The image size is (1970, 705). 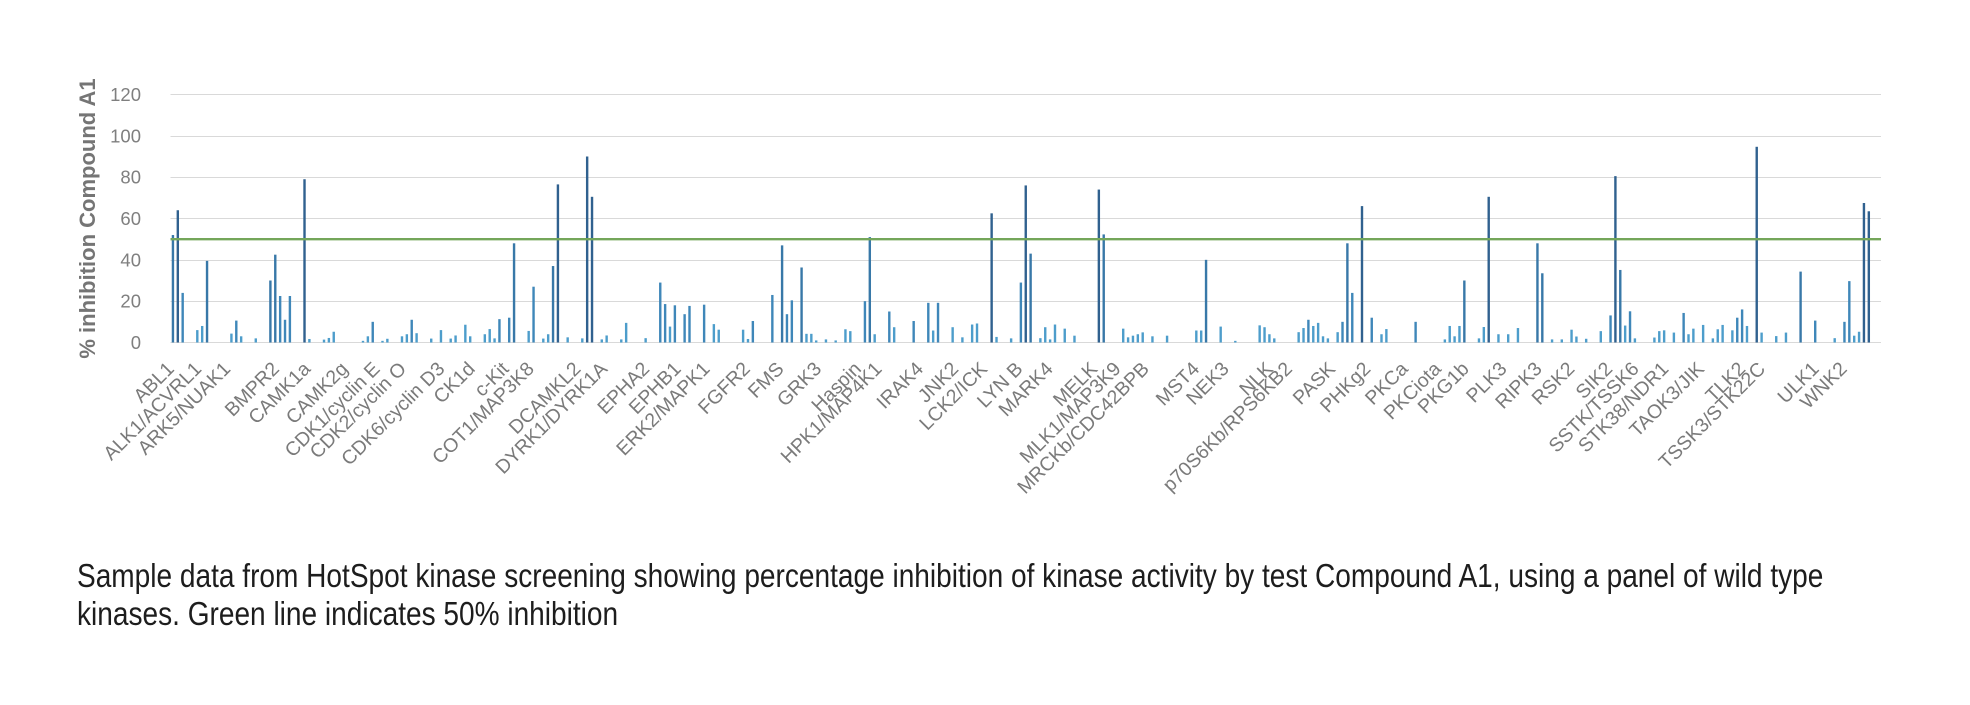 What do you see at coordinates (130, 301) in the screenshot?
I see `svg-text: 20` at bounding box center [130, 301].